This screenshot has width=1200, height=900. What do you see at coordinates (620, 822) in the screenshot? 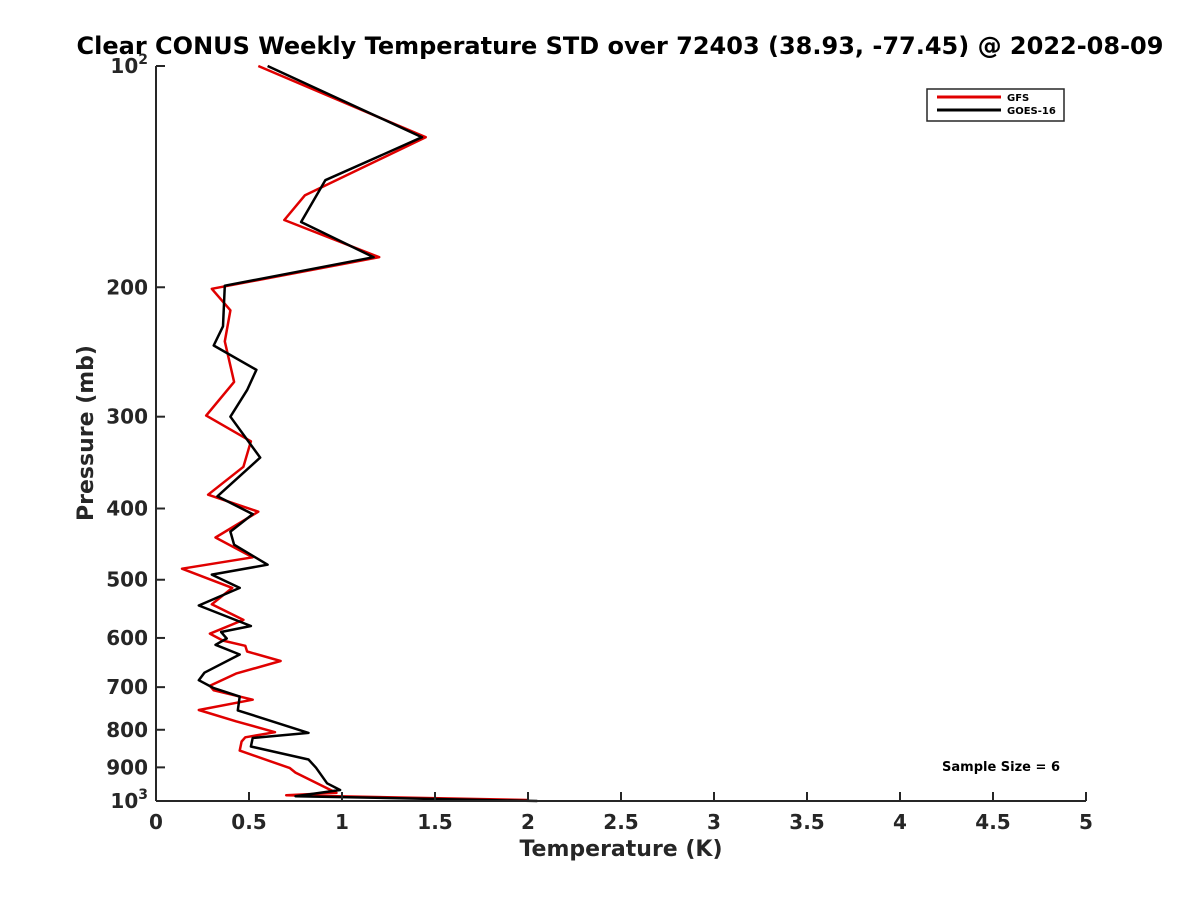
I see `x-tick-label: 2.5` at bounding box center [620, 822].